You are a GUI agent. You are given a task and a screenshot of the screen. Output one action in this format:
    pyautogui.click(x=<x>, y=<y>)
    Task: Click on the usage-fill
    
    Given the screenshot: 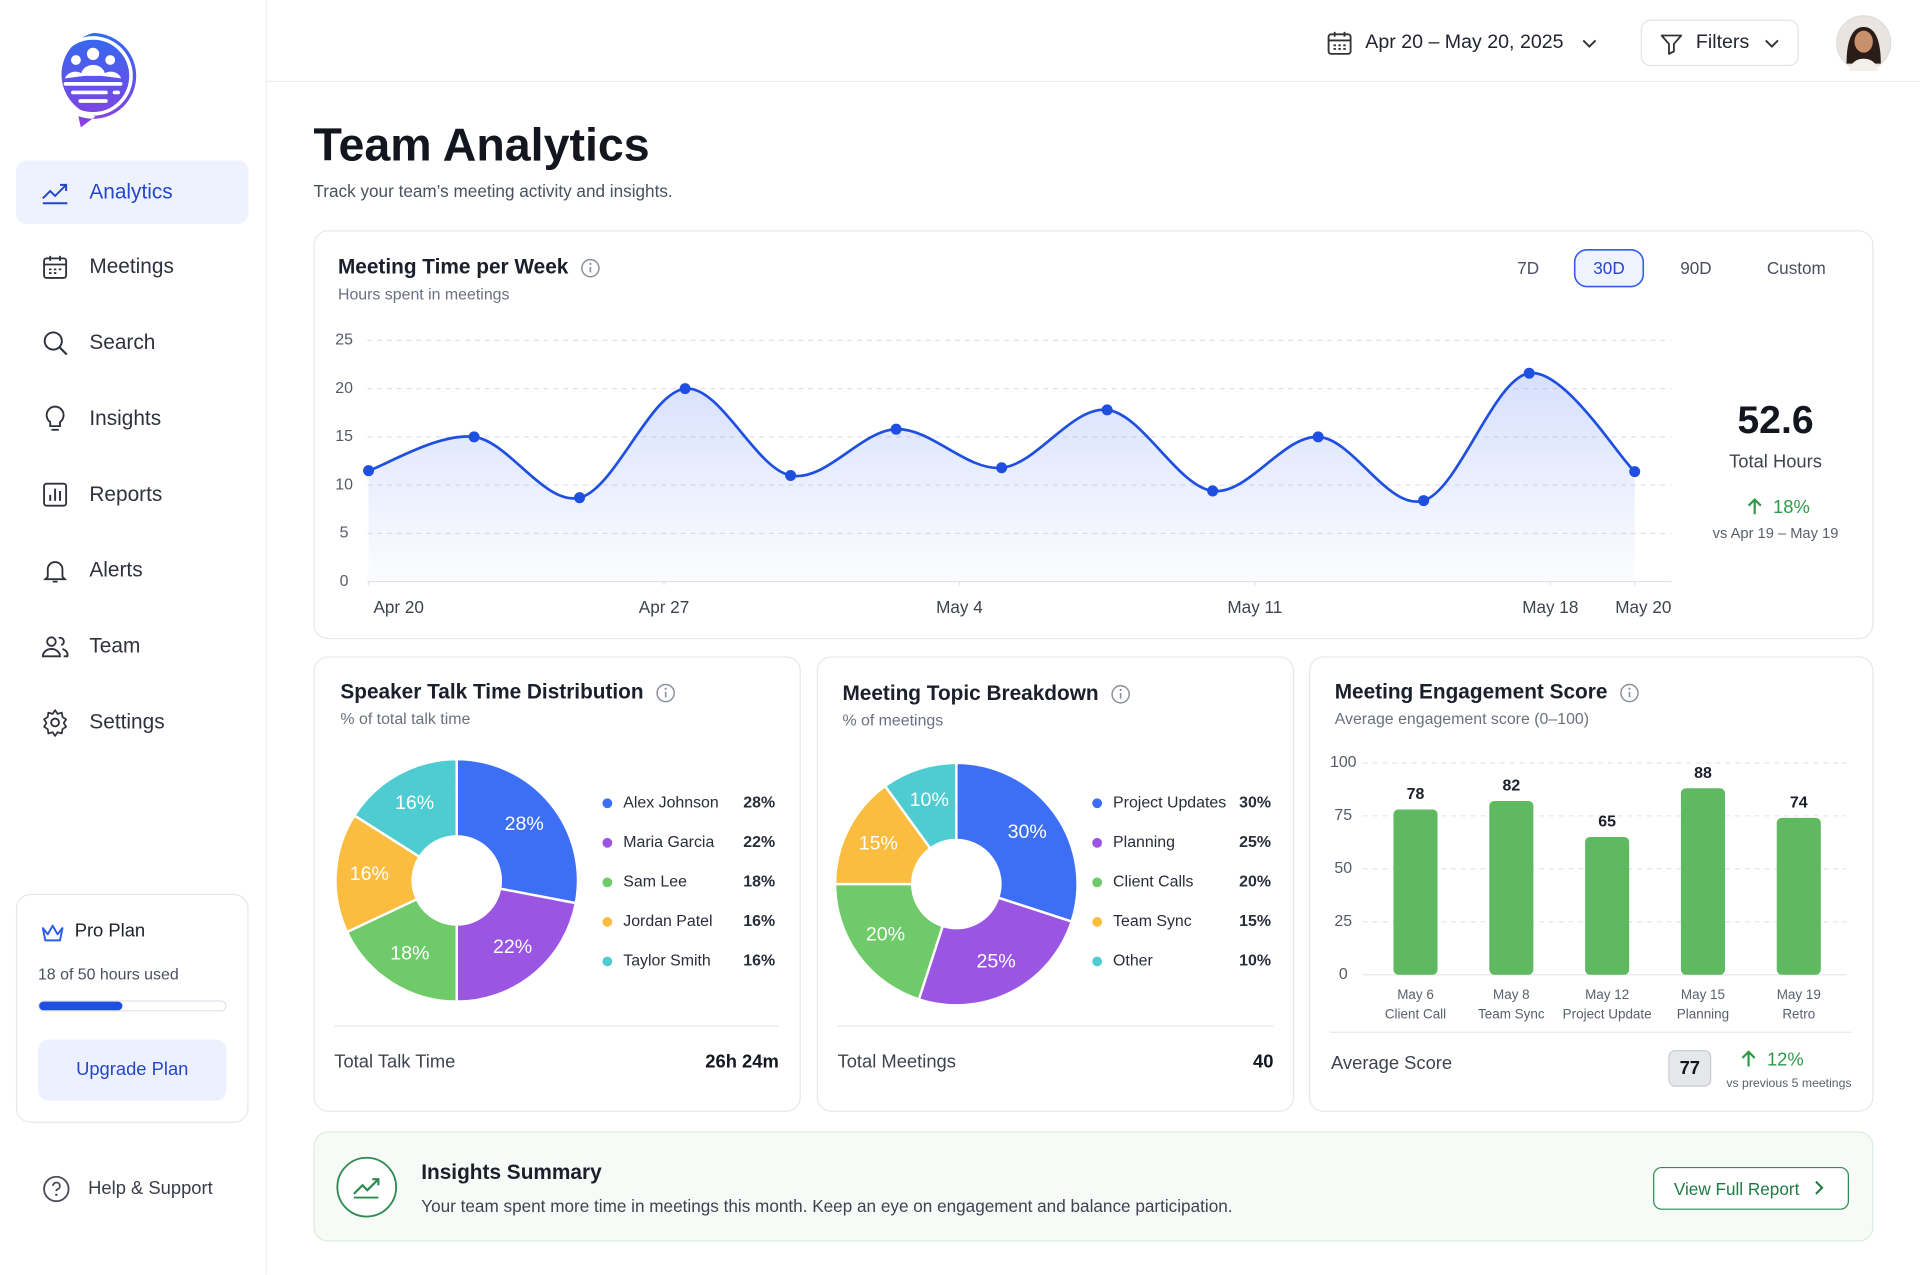 What is the action you would take?
    pyautogui.click(x=81, y=1006)
    